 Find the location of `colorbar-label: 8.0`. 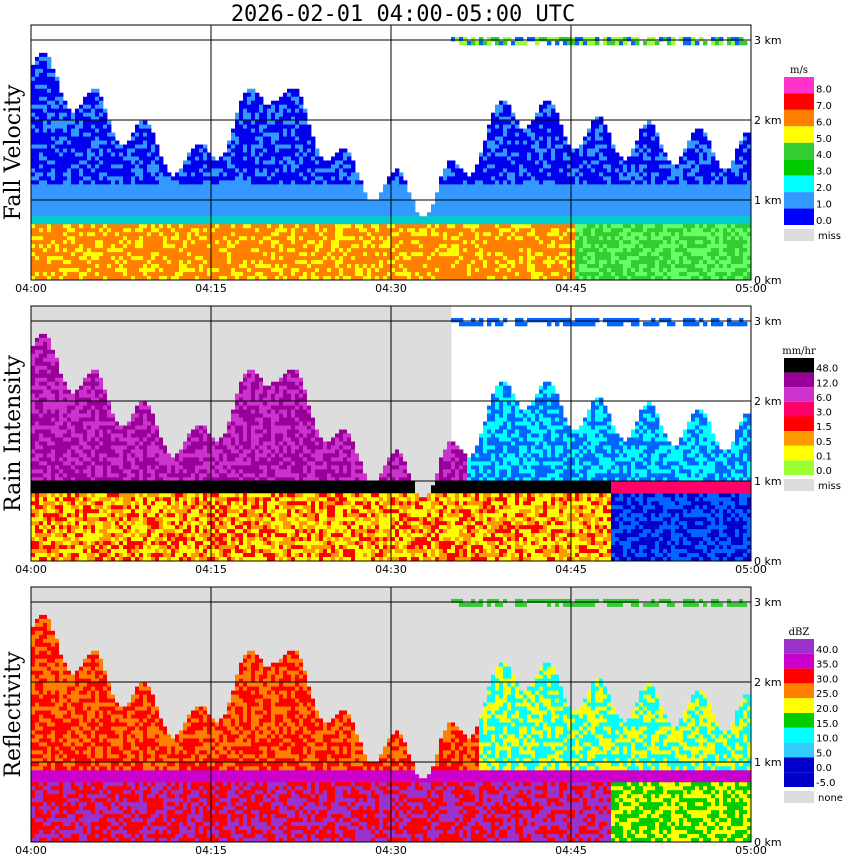

colorbar-label: 8.0 is located at coordinates (824, 89).